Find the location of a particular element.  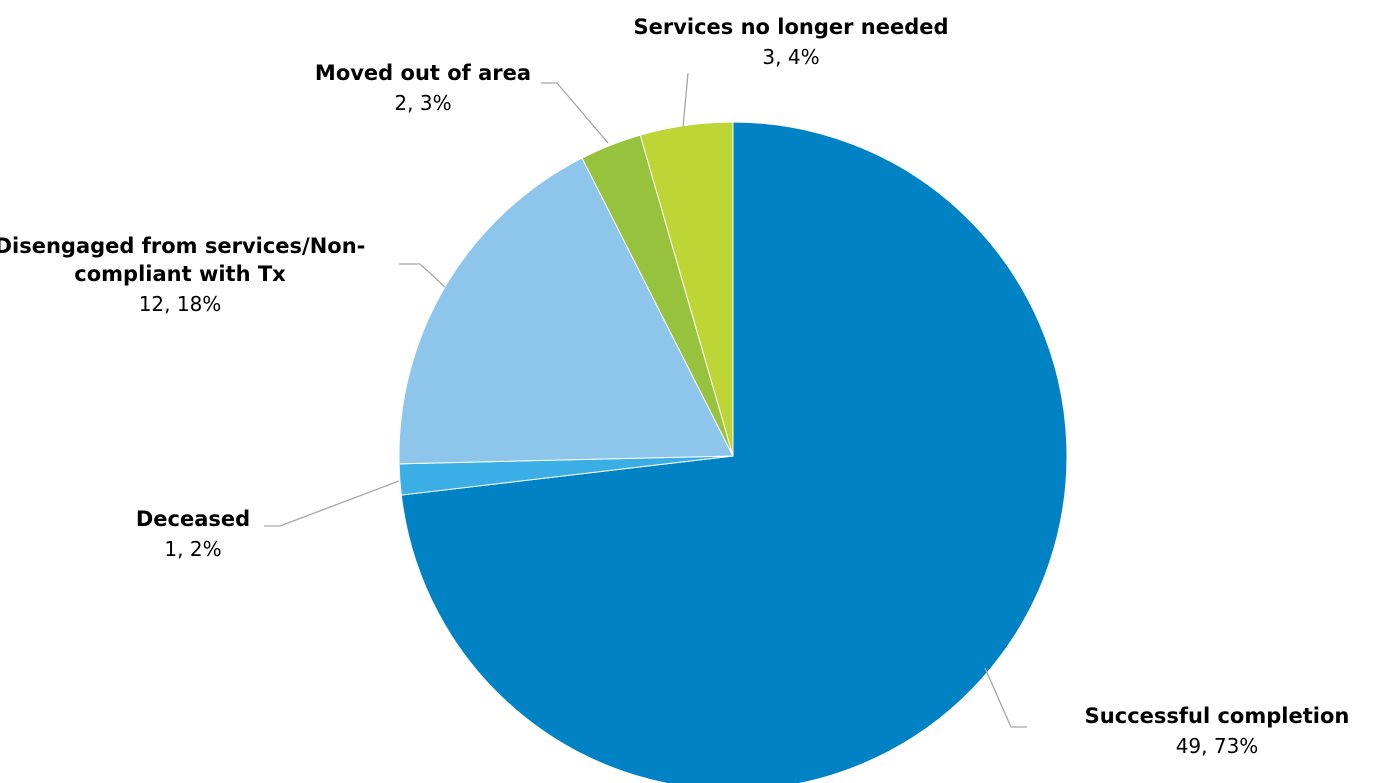

slice-label-disengaged-from-services-non-compliant-with-tx: Disengaged from services/Non- is located at coordinates (182, 246).